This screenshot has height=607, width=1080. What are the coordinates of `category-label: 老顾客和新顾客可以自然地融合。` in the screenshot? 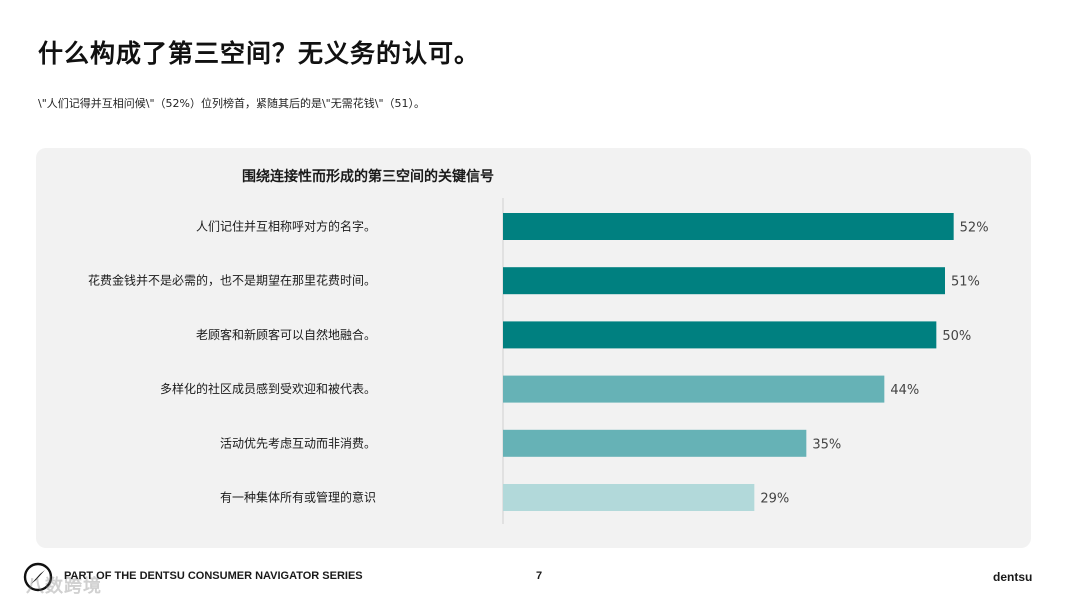 It's located at (286, 334).